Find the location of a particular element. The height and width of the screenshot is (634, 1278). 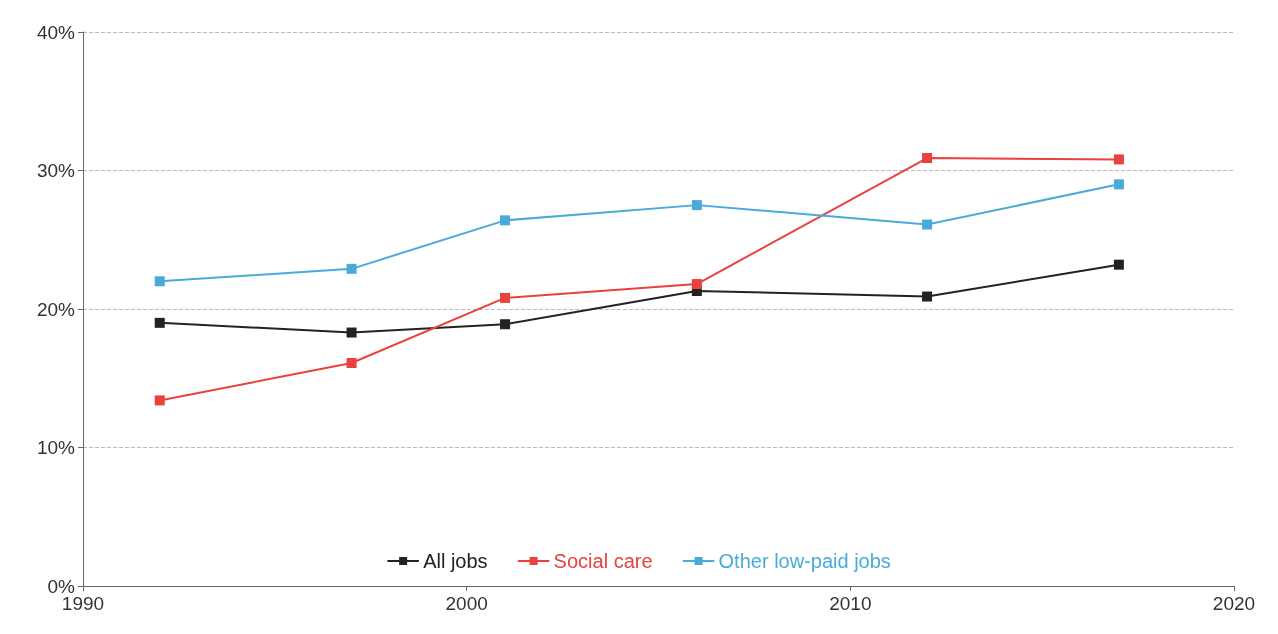

x-tick-label: 2010 is located at coordinates (850, 603).